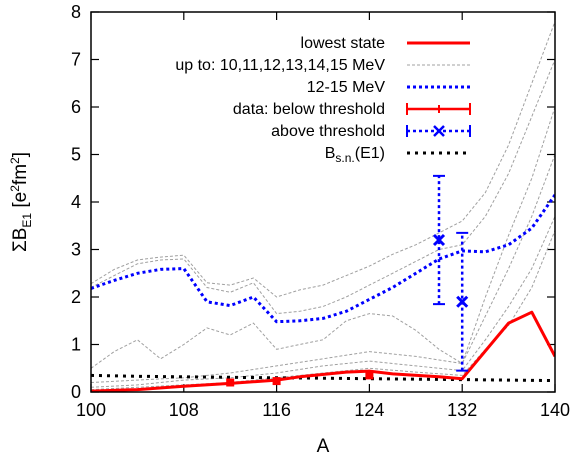  Describe the element at coordinates (346, 87) in the screenshot. I see `legend-label-band-12-15: 12-15 MeV` at that location.